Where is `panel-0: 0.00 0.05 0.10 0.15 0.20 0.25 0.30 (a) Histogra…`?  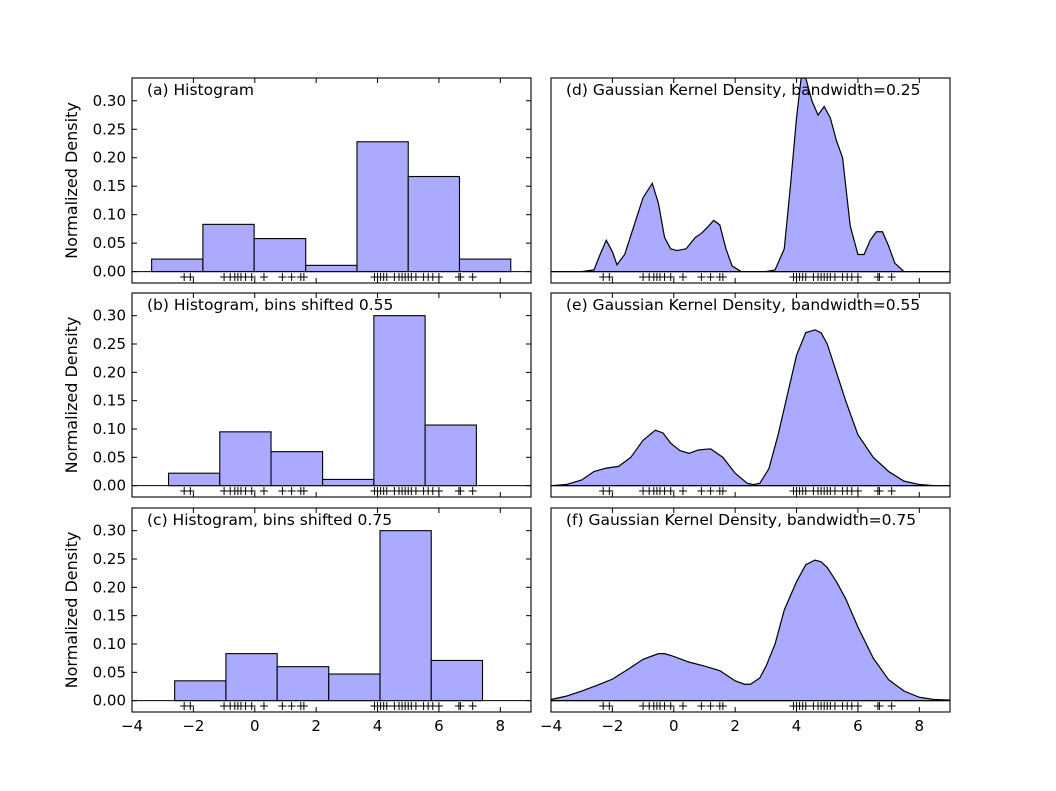
panel-0: 0.00 0.05 0.10 0.15 0.20 0.25 0.30 (a) Histogra… is located at coordinates (297, 180).